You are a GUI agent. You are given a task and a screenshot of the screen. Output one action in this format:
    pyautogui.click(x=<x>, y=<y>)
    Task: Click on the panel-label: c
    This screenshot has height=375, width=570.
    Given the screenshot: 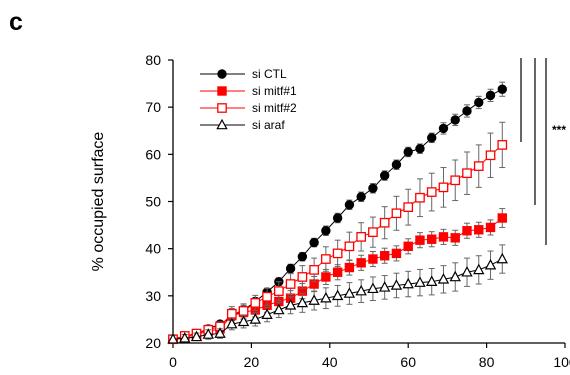 What is the action you would take?
    pyautogui.click(x=16, y=22)
    